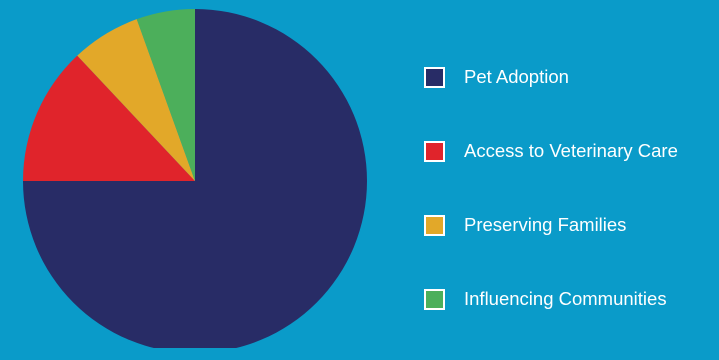 The height and width of the screenshot is (360, 719). What do you see at coordinates (571, 150) in the screenshot?
I see `legend-label-veterinary-care: Access to Veterinary Care` at bounding box center [571, 150].